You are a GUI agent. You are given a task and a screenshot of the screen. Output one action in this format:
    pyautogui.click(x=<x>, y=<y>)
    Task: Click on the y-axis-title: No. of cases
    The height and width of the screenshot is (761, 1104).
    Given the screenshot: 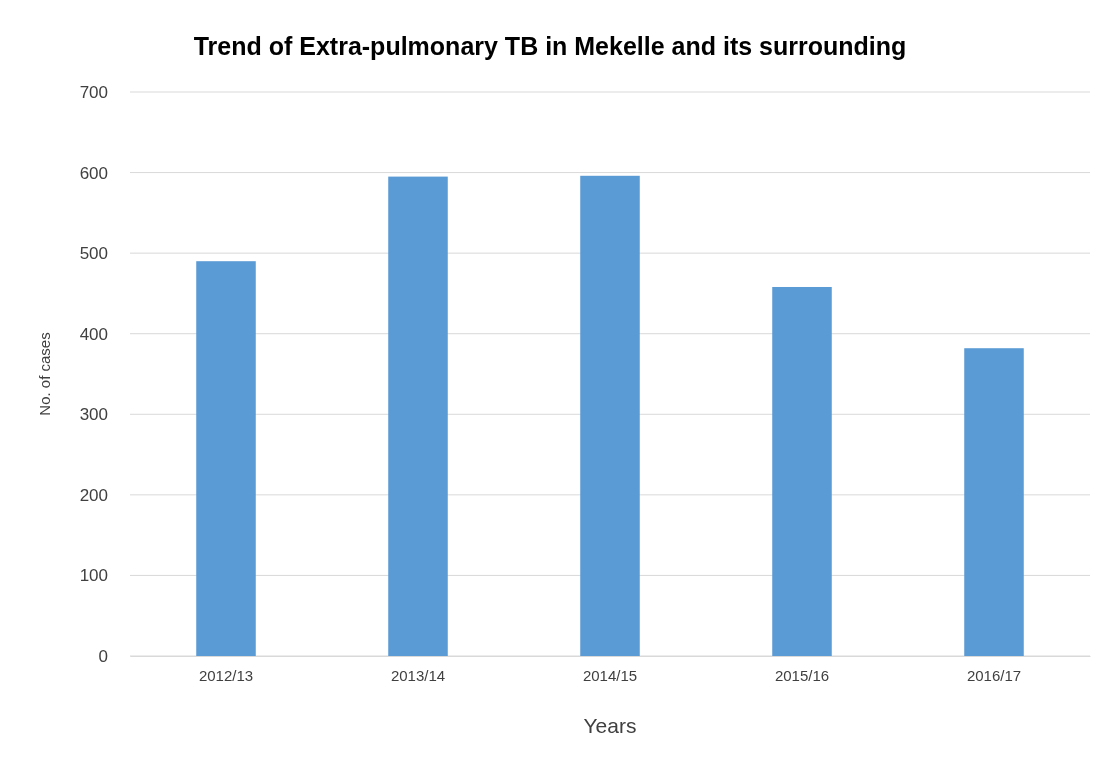 What is the action you would take?
    pyautogui.click(x=44, y=374)
    